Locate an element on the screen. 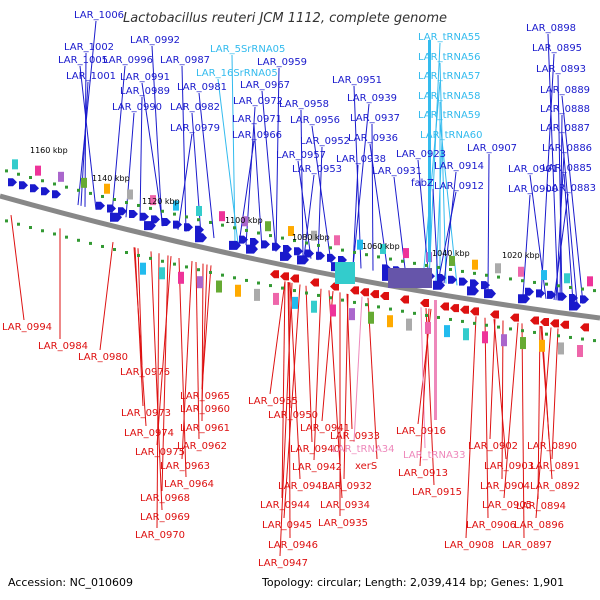  gene-label: LAR_0953 is located at coordinates (317, 169).